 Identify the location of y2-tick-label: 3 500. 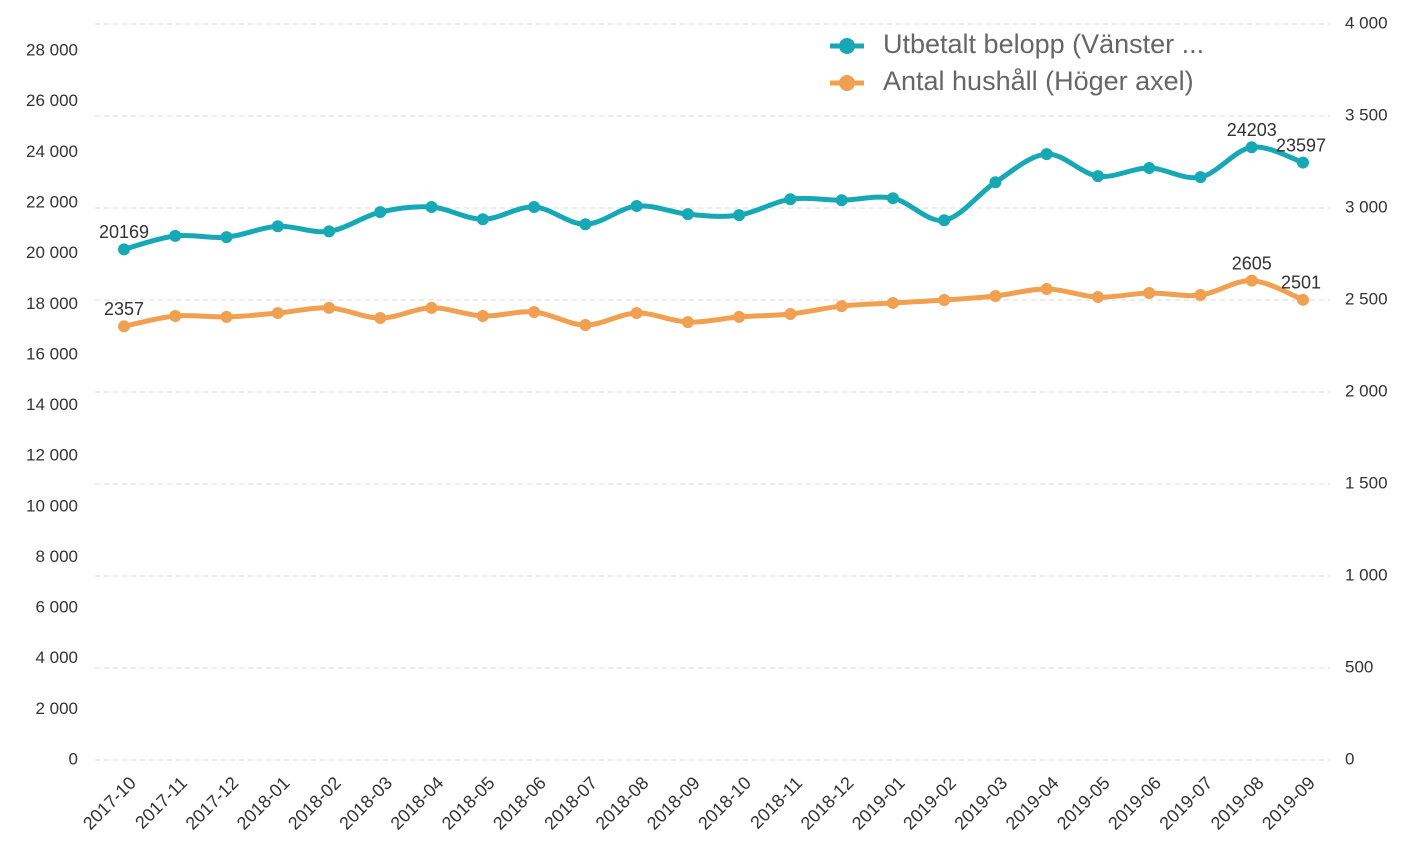
(1366, 114).